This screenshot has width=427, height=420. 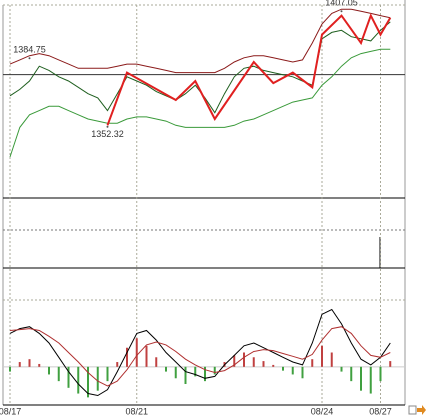 I want to click on x-tick-label: 08/27, so click(x=380, y=411).